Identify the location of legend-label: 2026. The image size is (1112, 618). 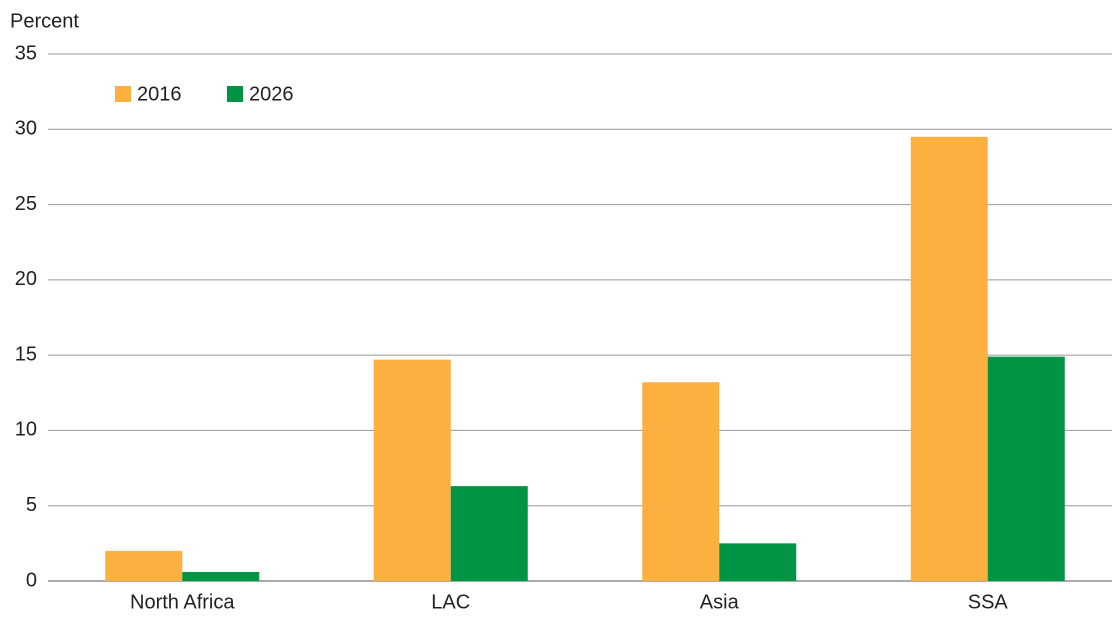
(271, 94).